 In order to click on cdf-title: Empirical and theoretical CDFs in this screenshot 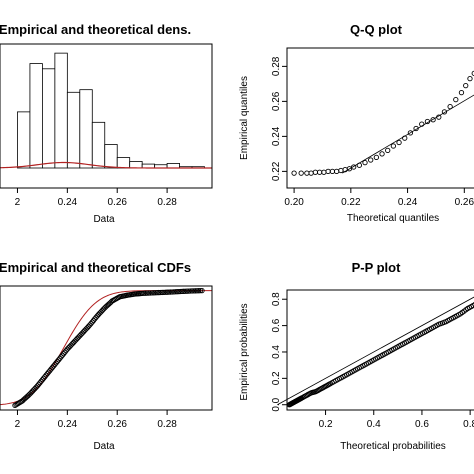, I will do `click(95, 267)`.